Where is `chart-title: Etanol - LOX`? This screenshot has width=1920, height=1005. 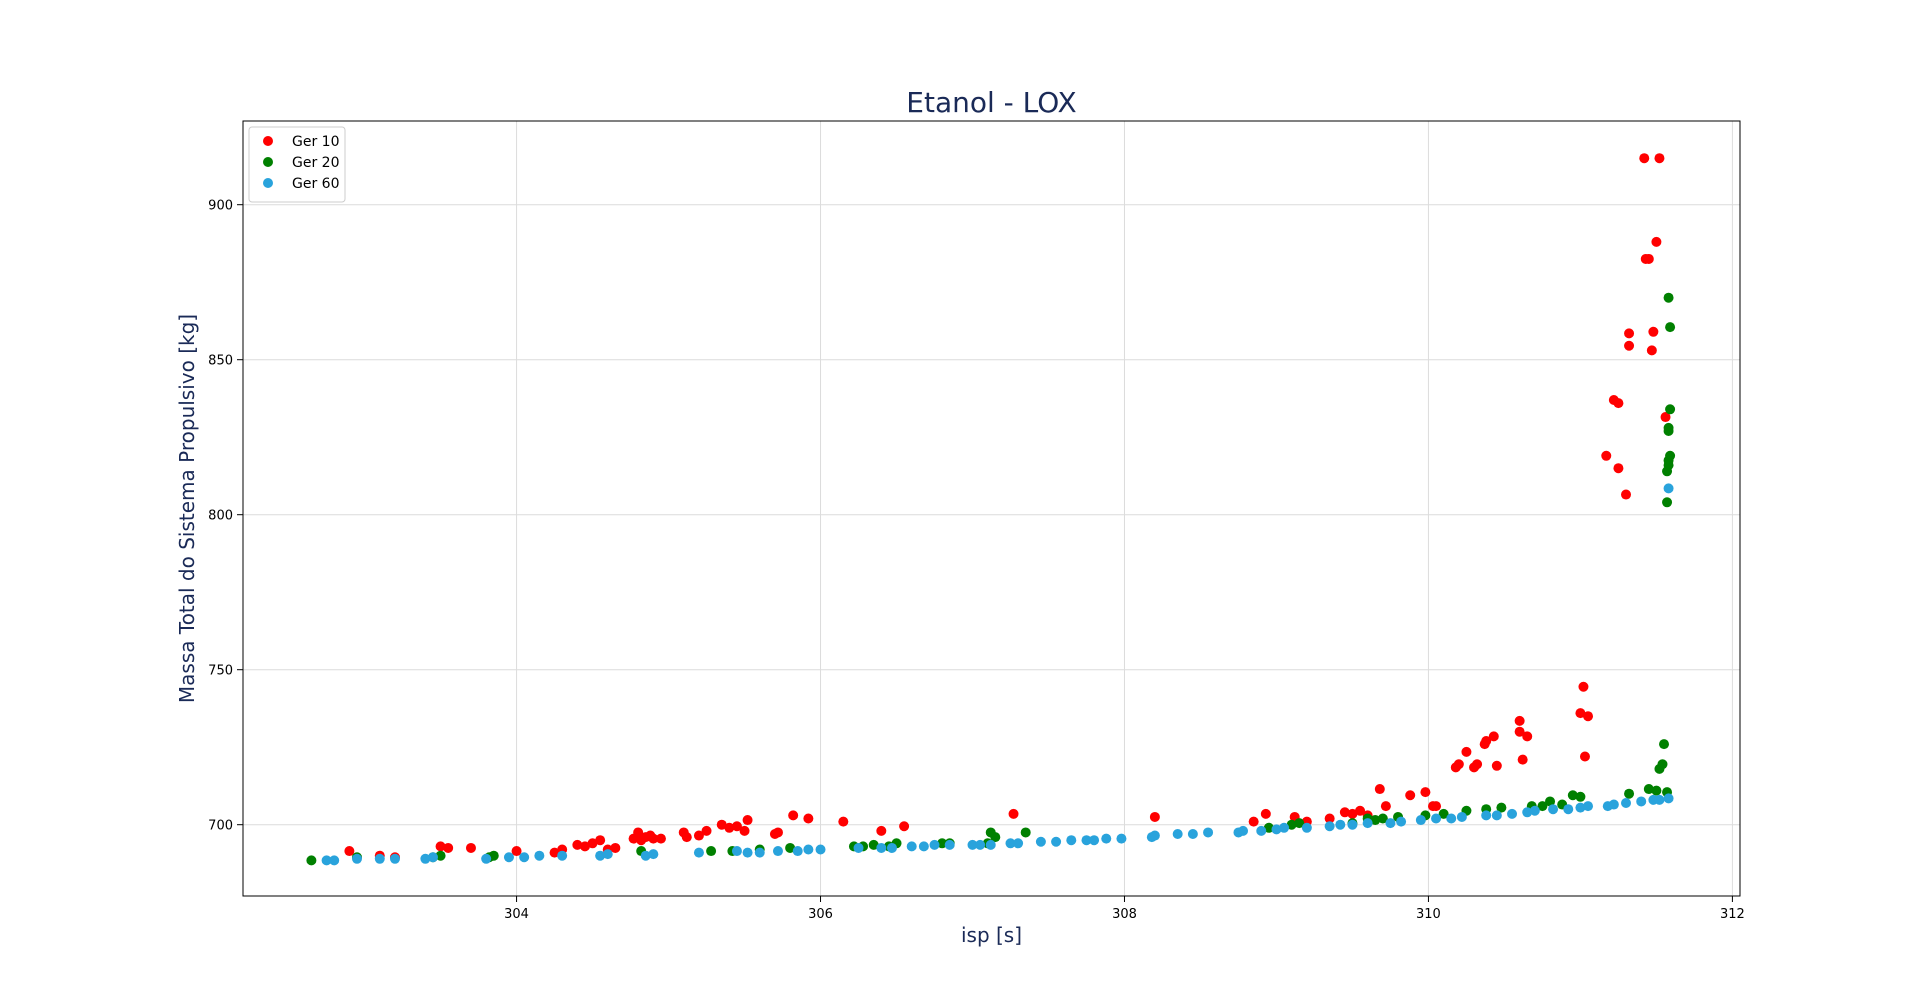
chart-title: Etanol - LOX is located at coordinates (991, 102).